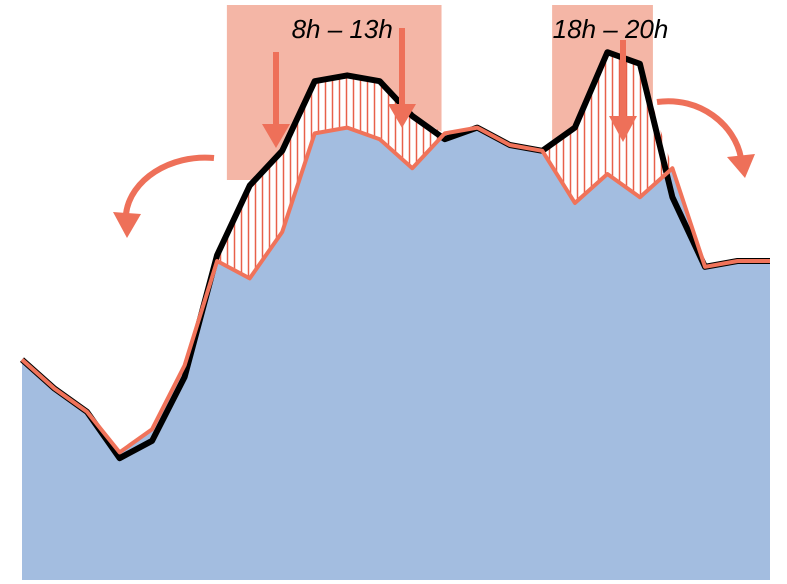 The width and height of the screenshot is (787, 584). Describe the element at coordinates (700, 128) in the screenshot. I see `curved-arrow-right-shaft` at that location.